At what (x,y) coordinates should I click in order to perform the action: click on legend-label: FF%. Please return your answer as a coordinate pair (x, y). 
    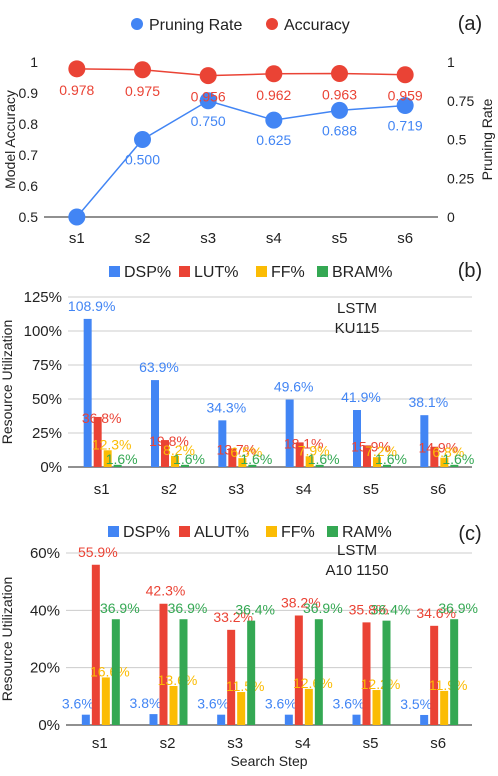
    Looking at the image, I should click on (288, 272).